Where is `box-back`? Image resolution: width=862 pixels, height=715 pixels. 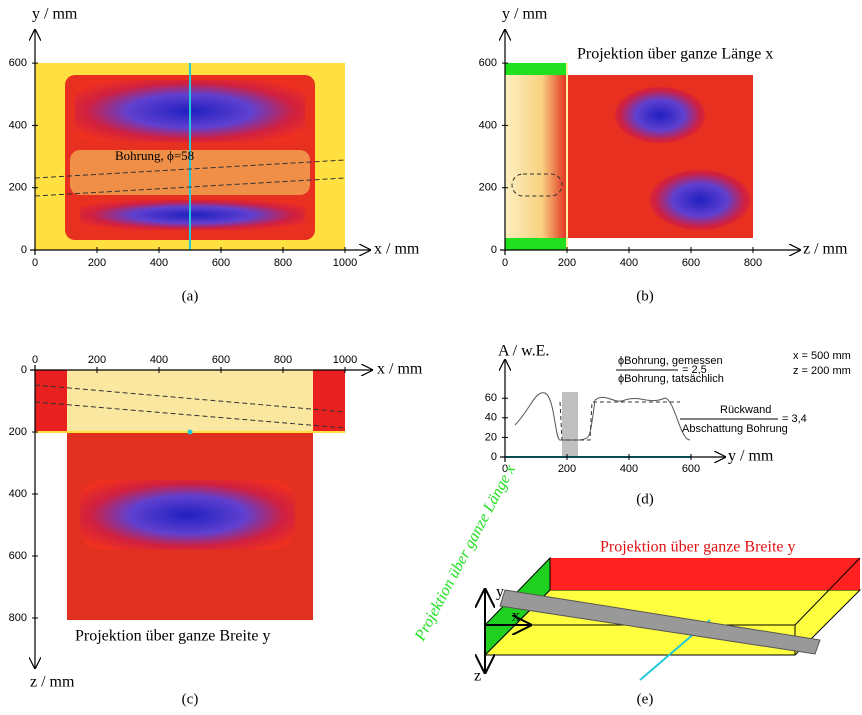 box-back is located at coordinates (705, 574).